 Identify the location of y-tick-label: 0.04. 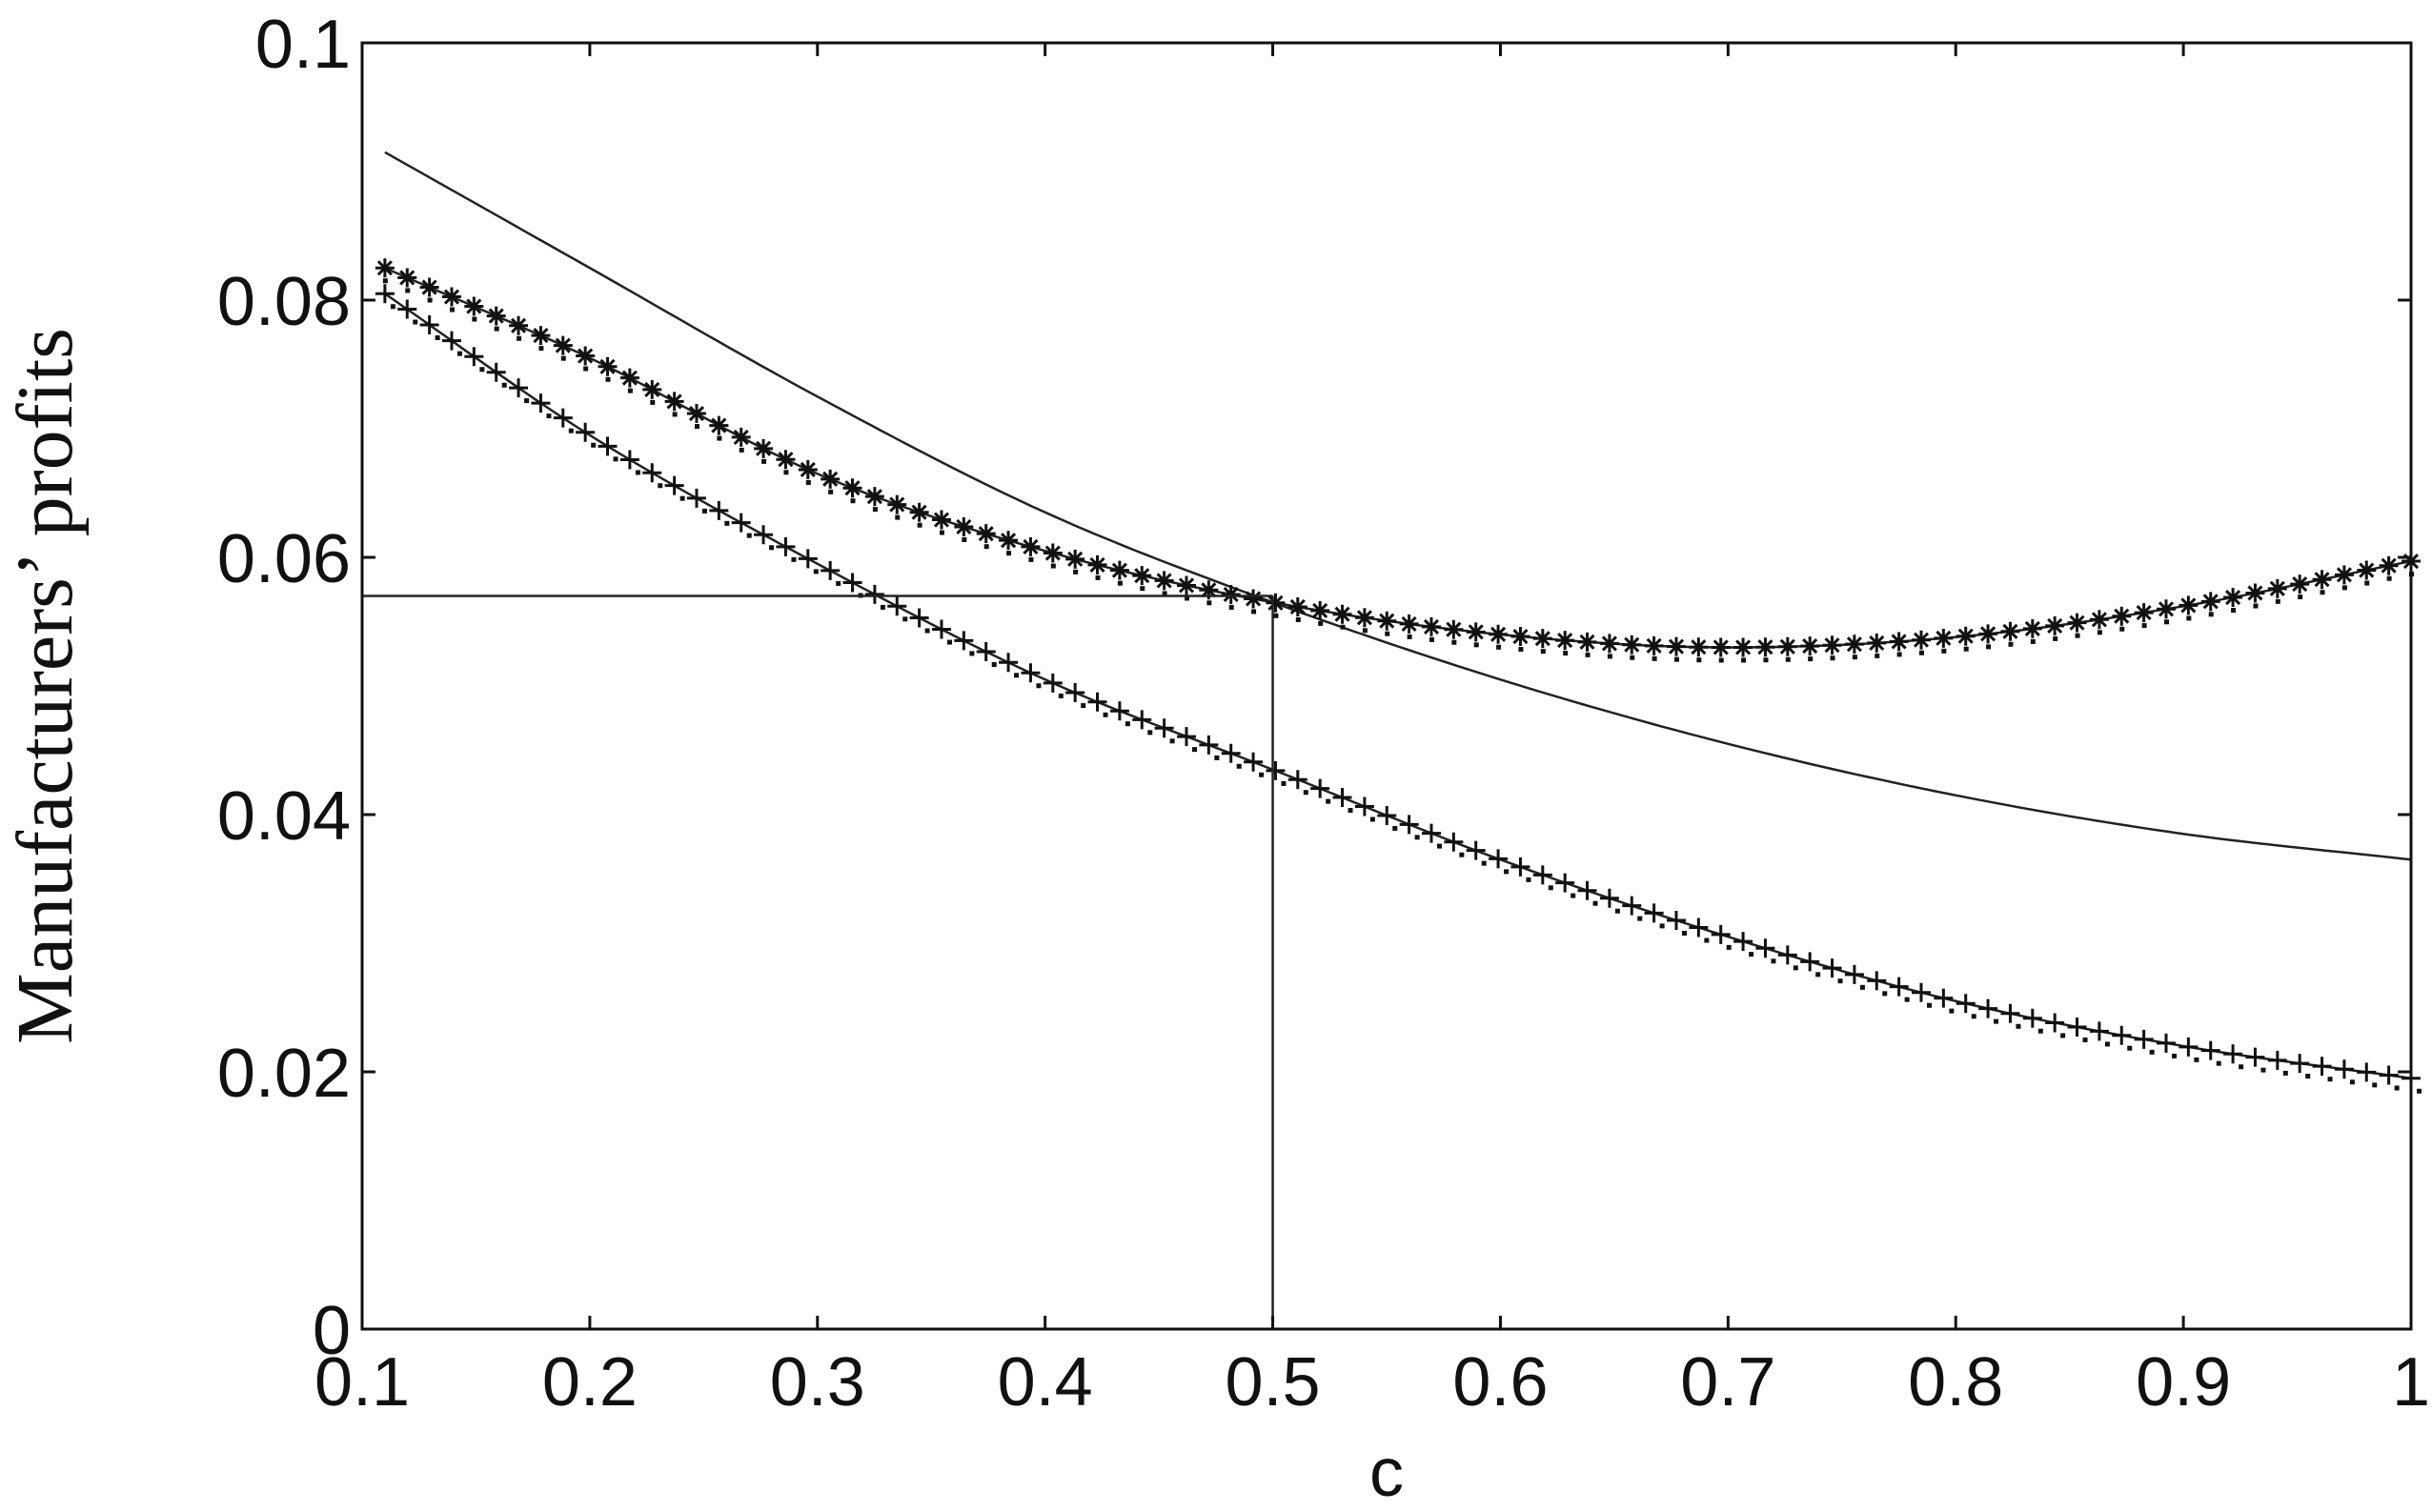
(284, 816).